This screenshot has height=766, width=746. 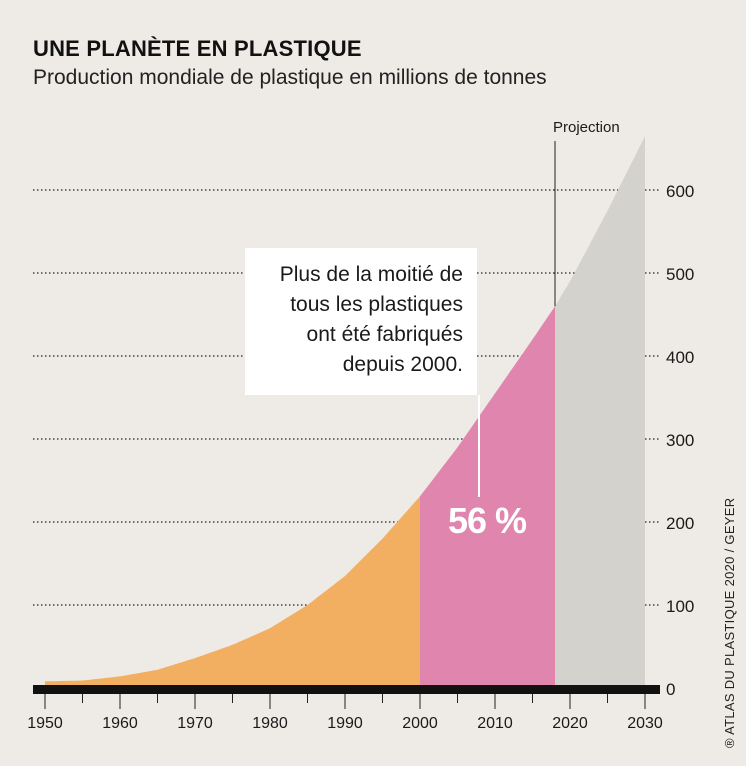 I want to click on projection-label: Projection, so click(x=586, y=127).